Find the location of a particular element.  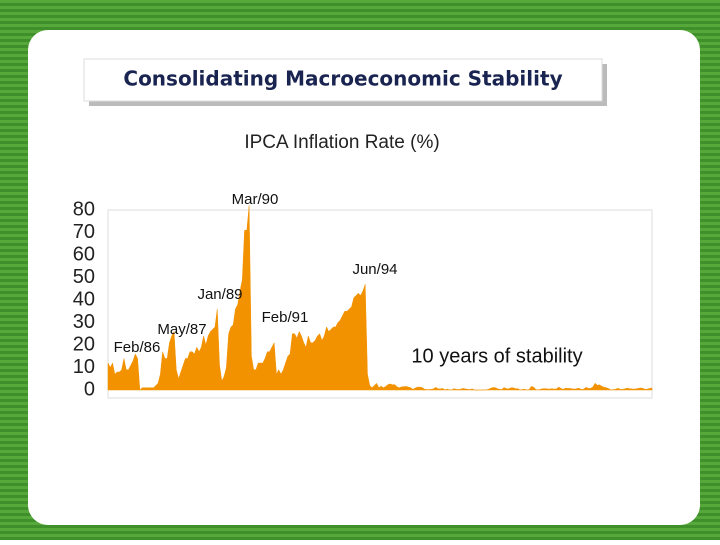

y-tick-label: 80 is located at coordinates (84, 209).